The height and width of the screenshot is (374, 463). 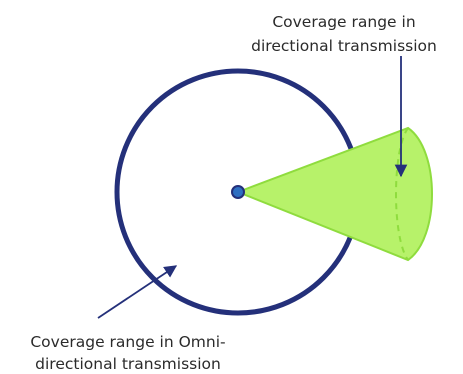 I want to click on omni-label-line2: directional transmission, so click(x=128, y=364).